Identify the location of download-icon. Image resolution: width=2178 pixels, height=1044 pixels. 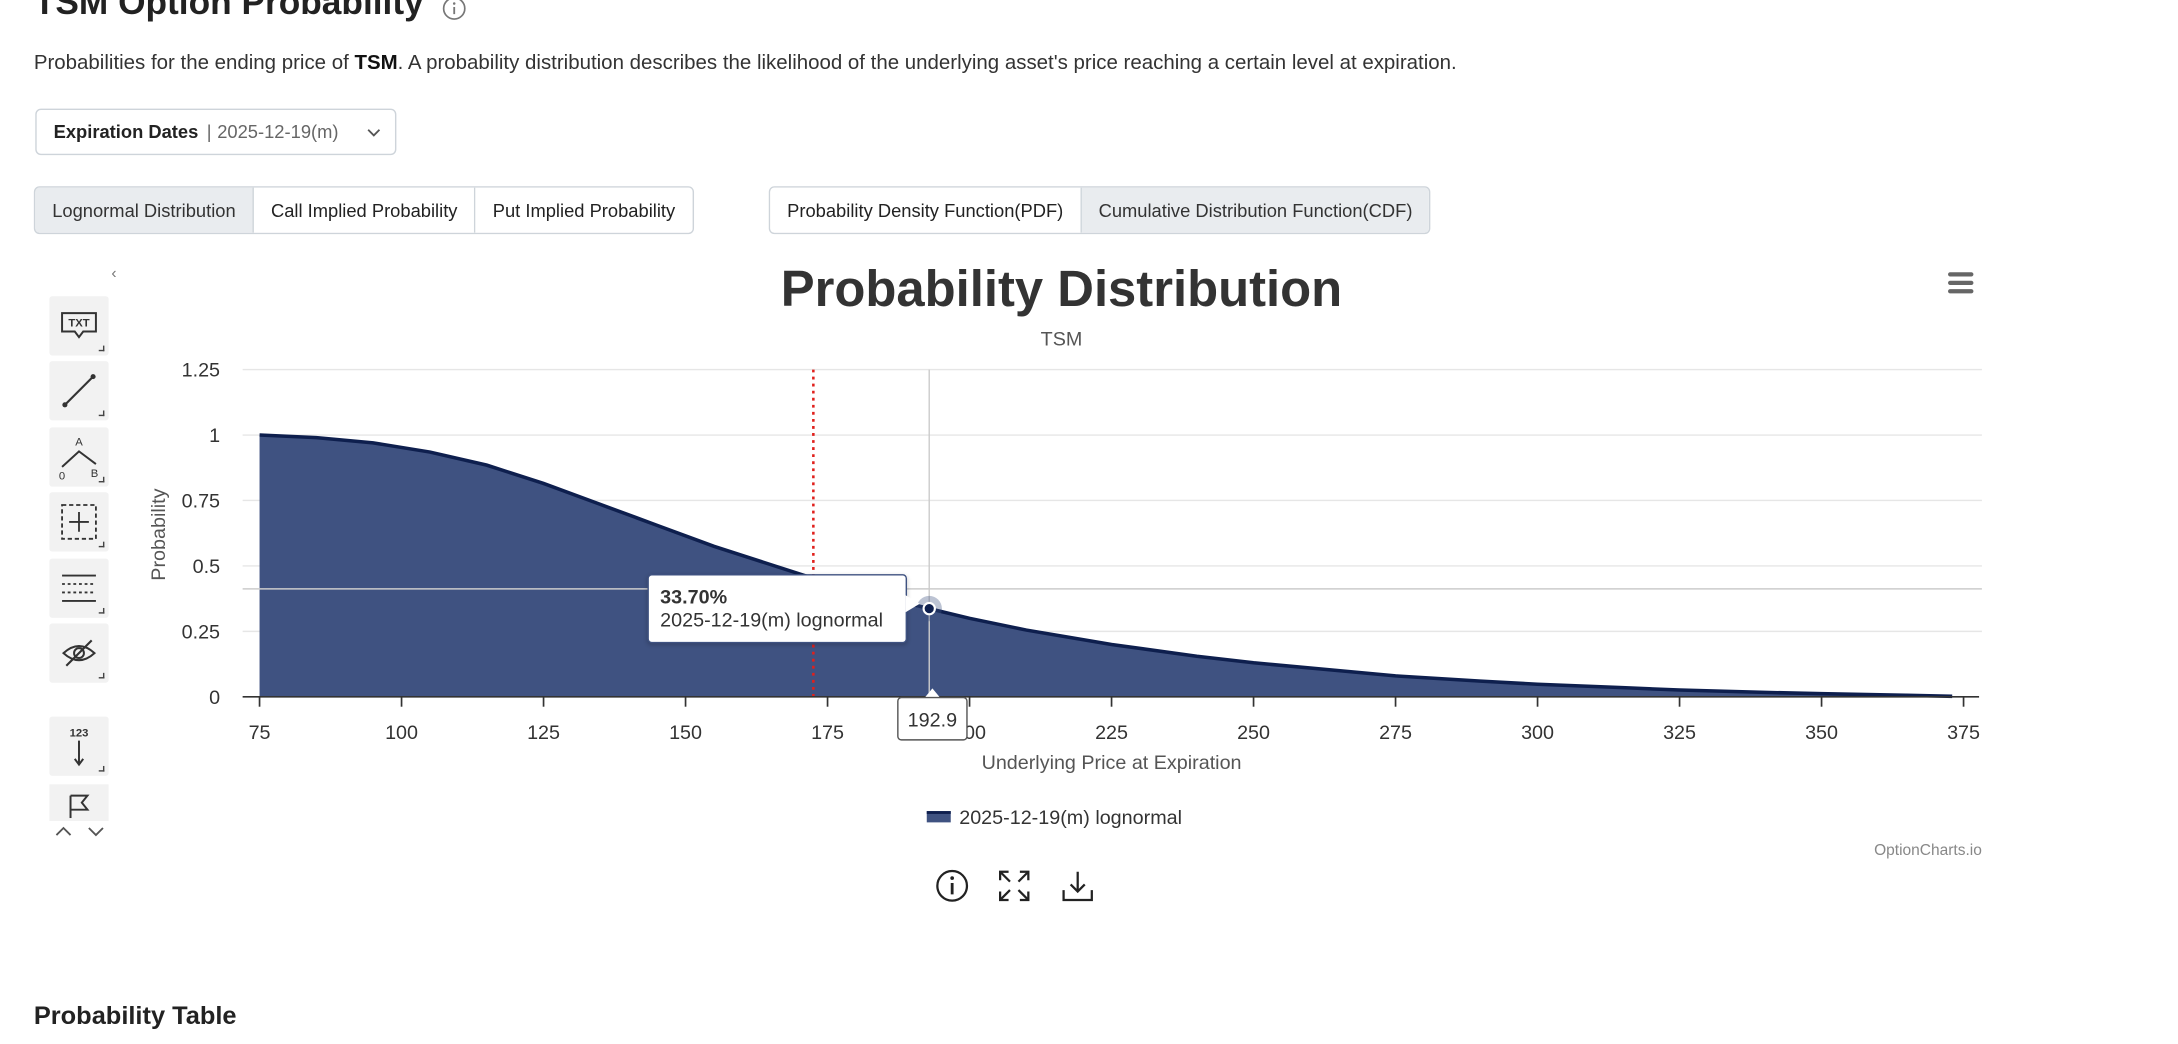
(1078, 886).